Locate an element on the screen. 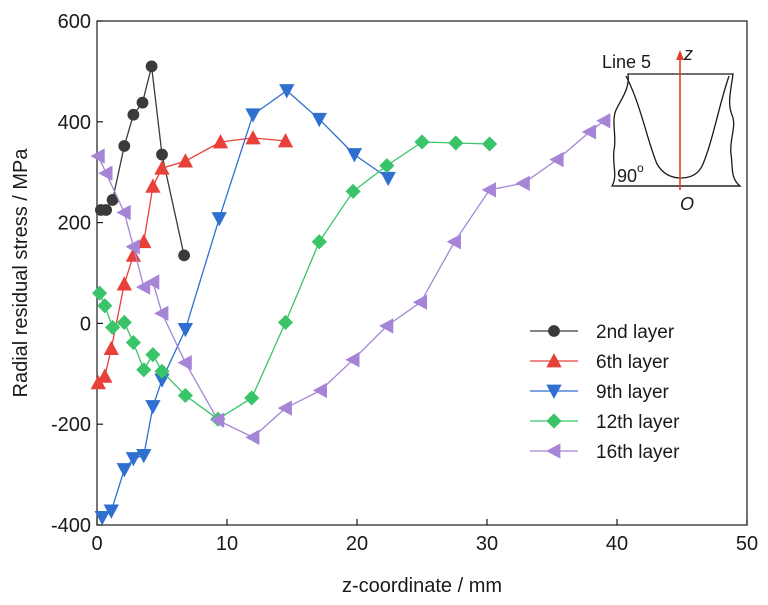 This screenshot has width=768, height=605. legend-label: 9th layer is located at coordinates (633, 392).